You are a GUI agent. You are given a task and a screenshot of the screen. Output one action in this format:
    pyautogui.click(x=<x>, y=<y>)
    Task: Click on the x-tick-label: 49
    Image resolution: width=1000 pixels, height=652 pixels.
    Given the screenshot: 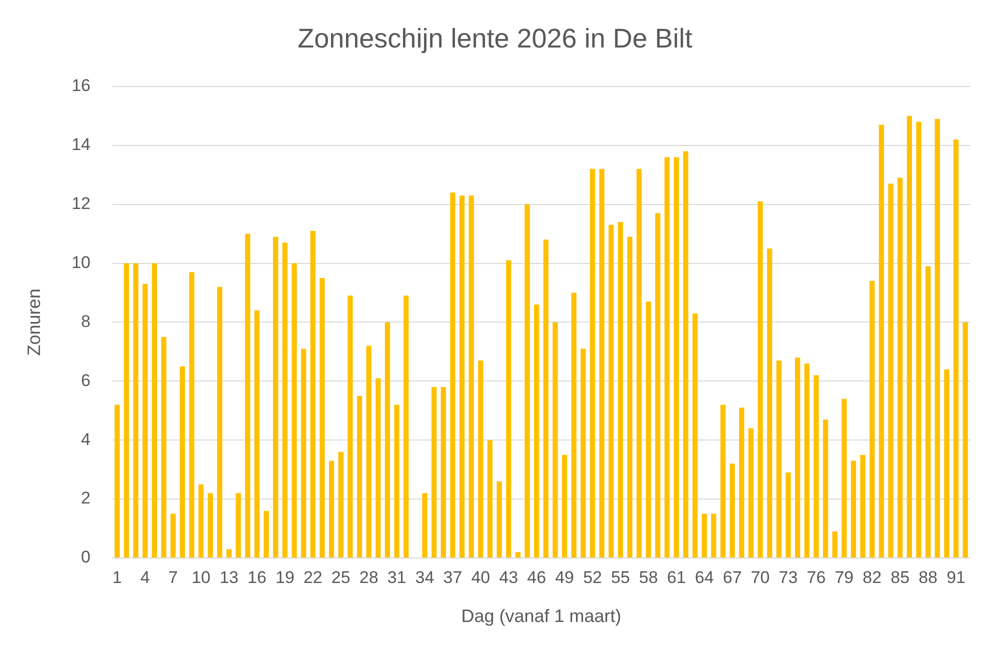 What is the action you would take?
    pyautogui.click(x=564, y=577)
    